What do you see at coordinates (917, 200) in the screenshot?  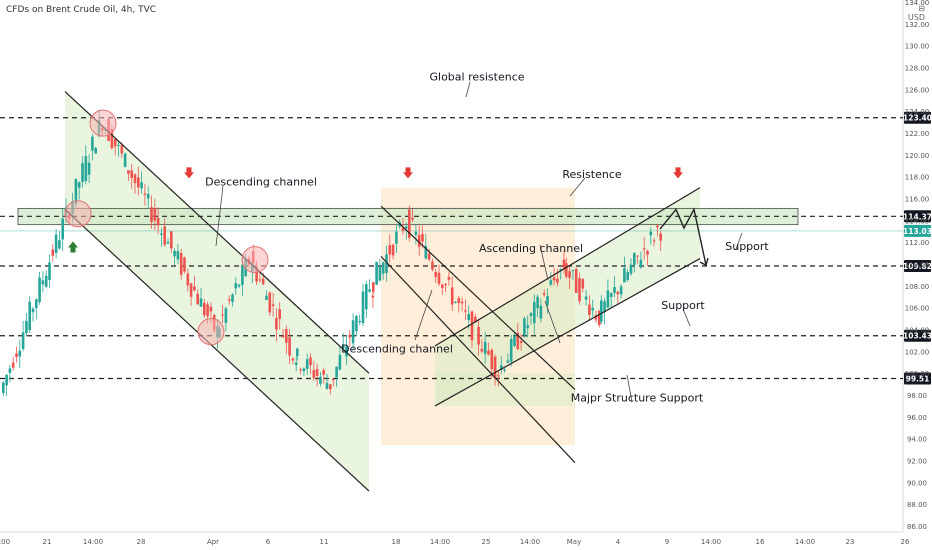 I see `y-tick-label-15: 116.00` at bounding box center [917, 200].